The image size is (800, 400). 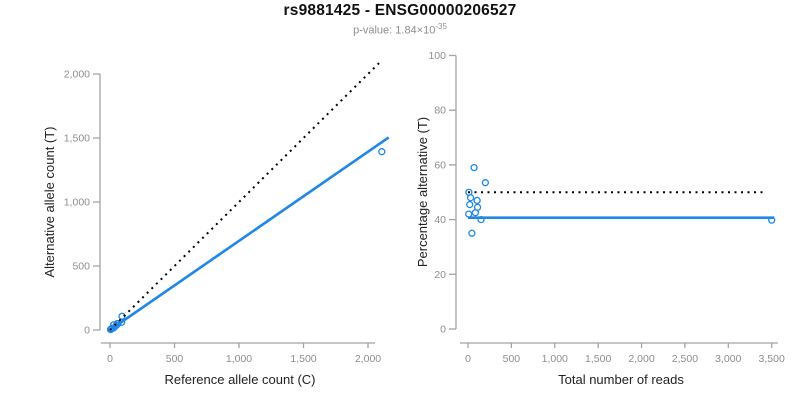 I want to click on x-axis-title: Reference allele count (C), so click(x=239, y=379).